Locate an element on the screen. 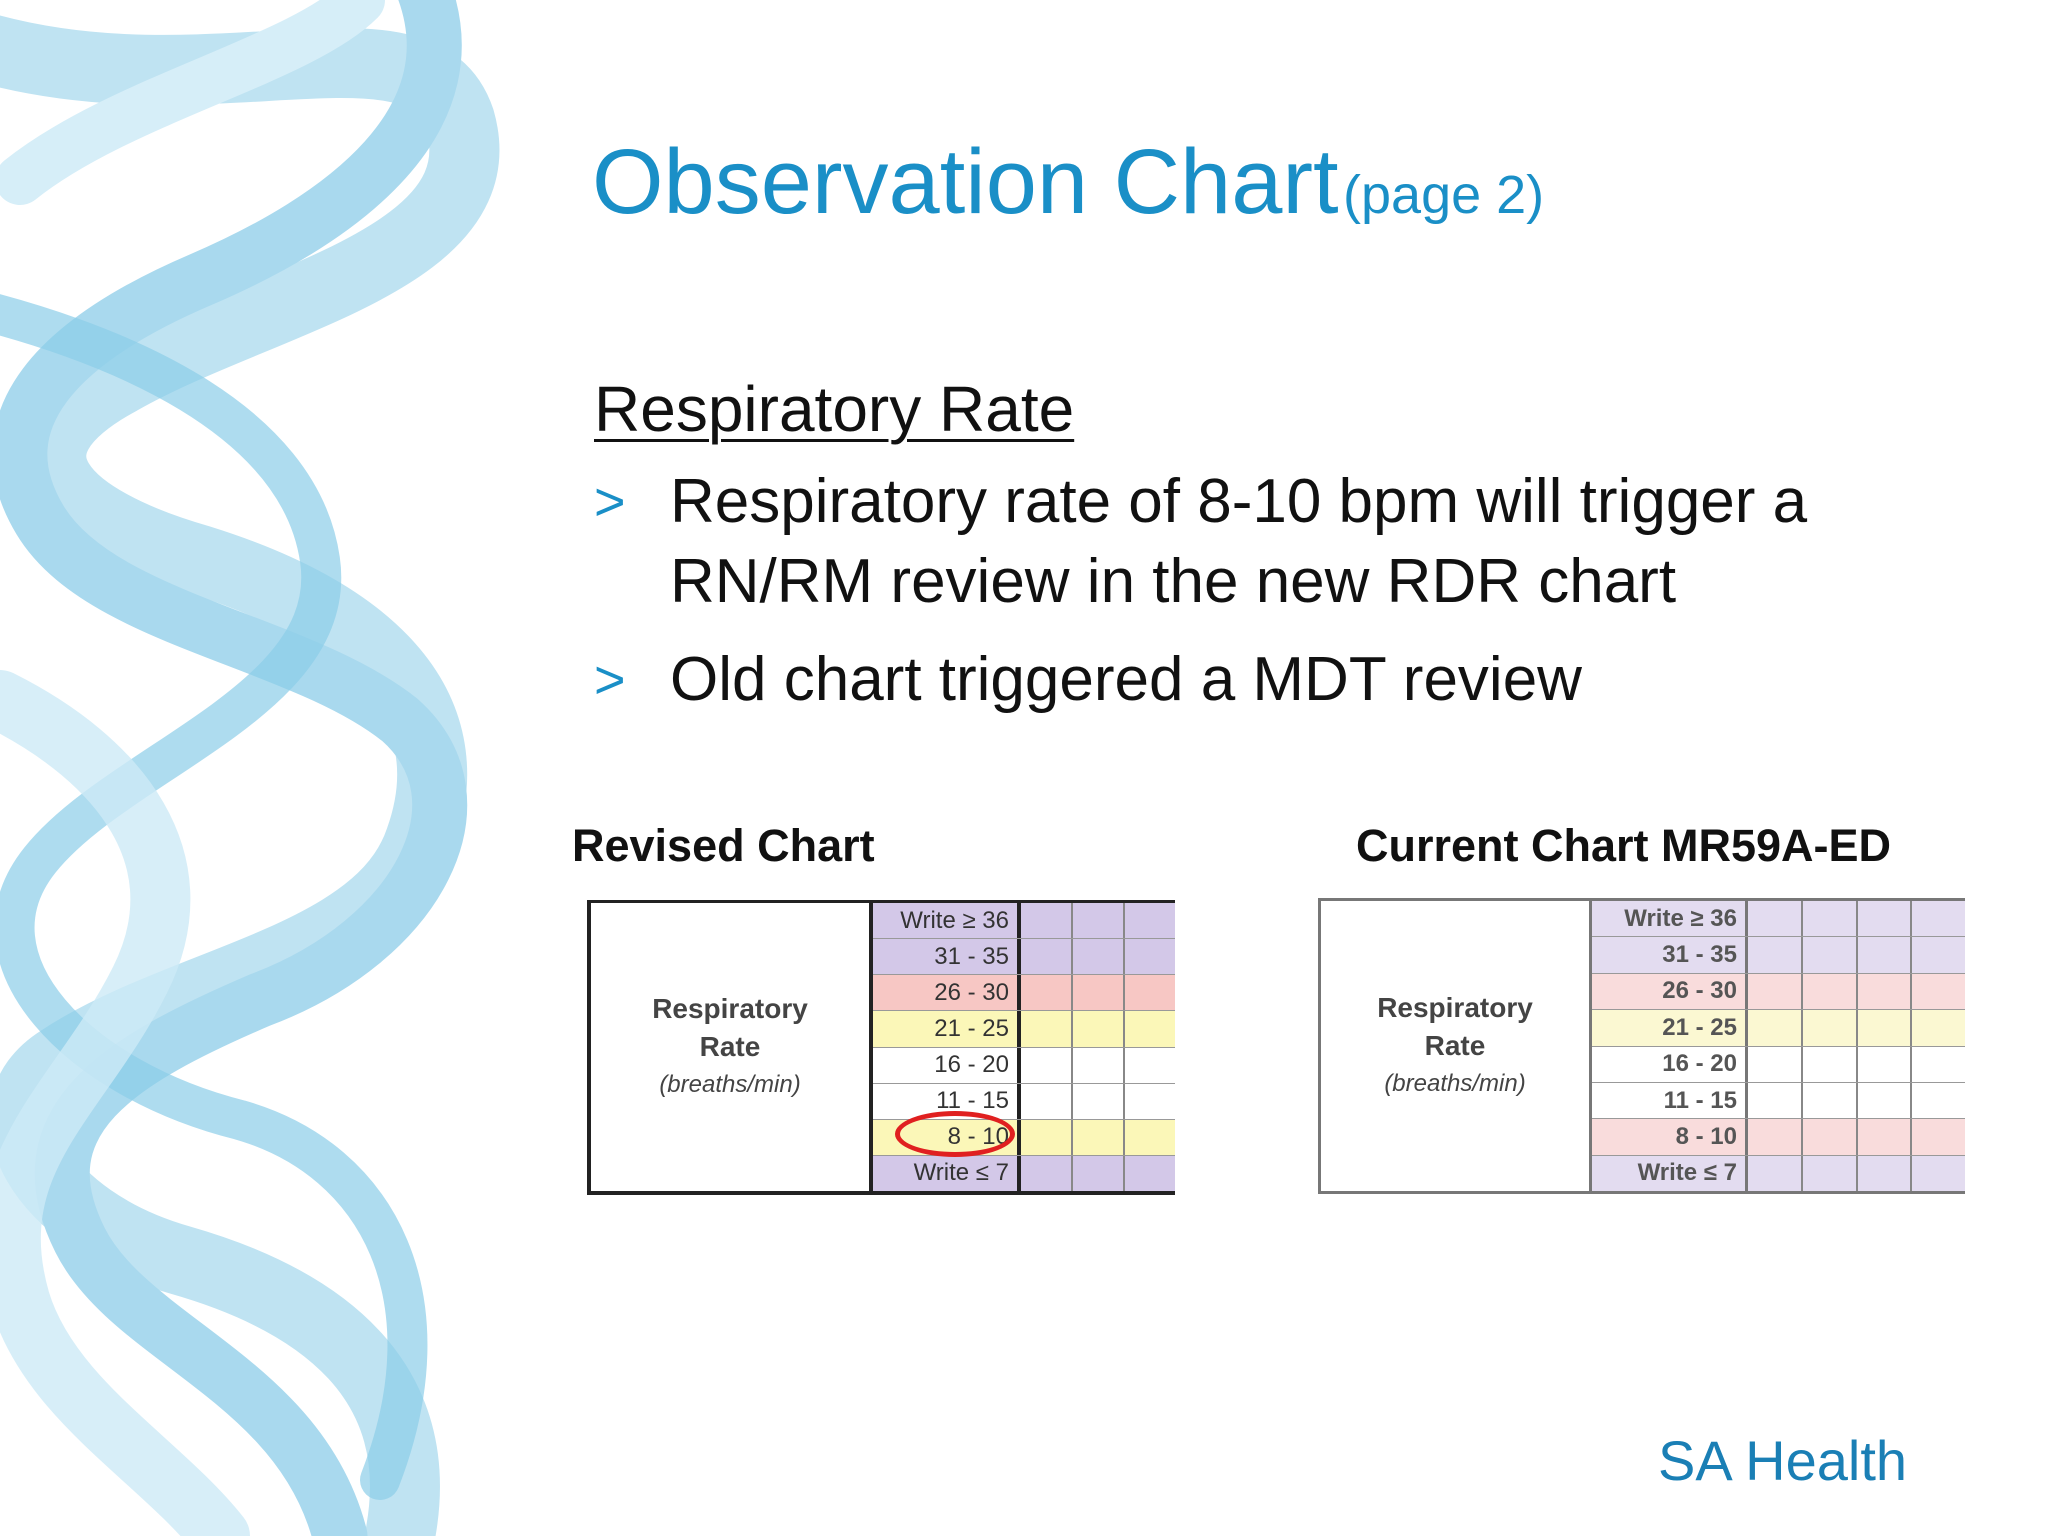 Image resolution: width=2048 pixels, height=1536 pixels. range-row: 11 - 15 is located at coordinates (1024, 1101).